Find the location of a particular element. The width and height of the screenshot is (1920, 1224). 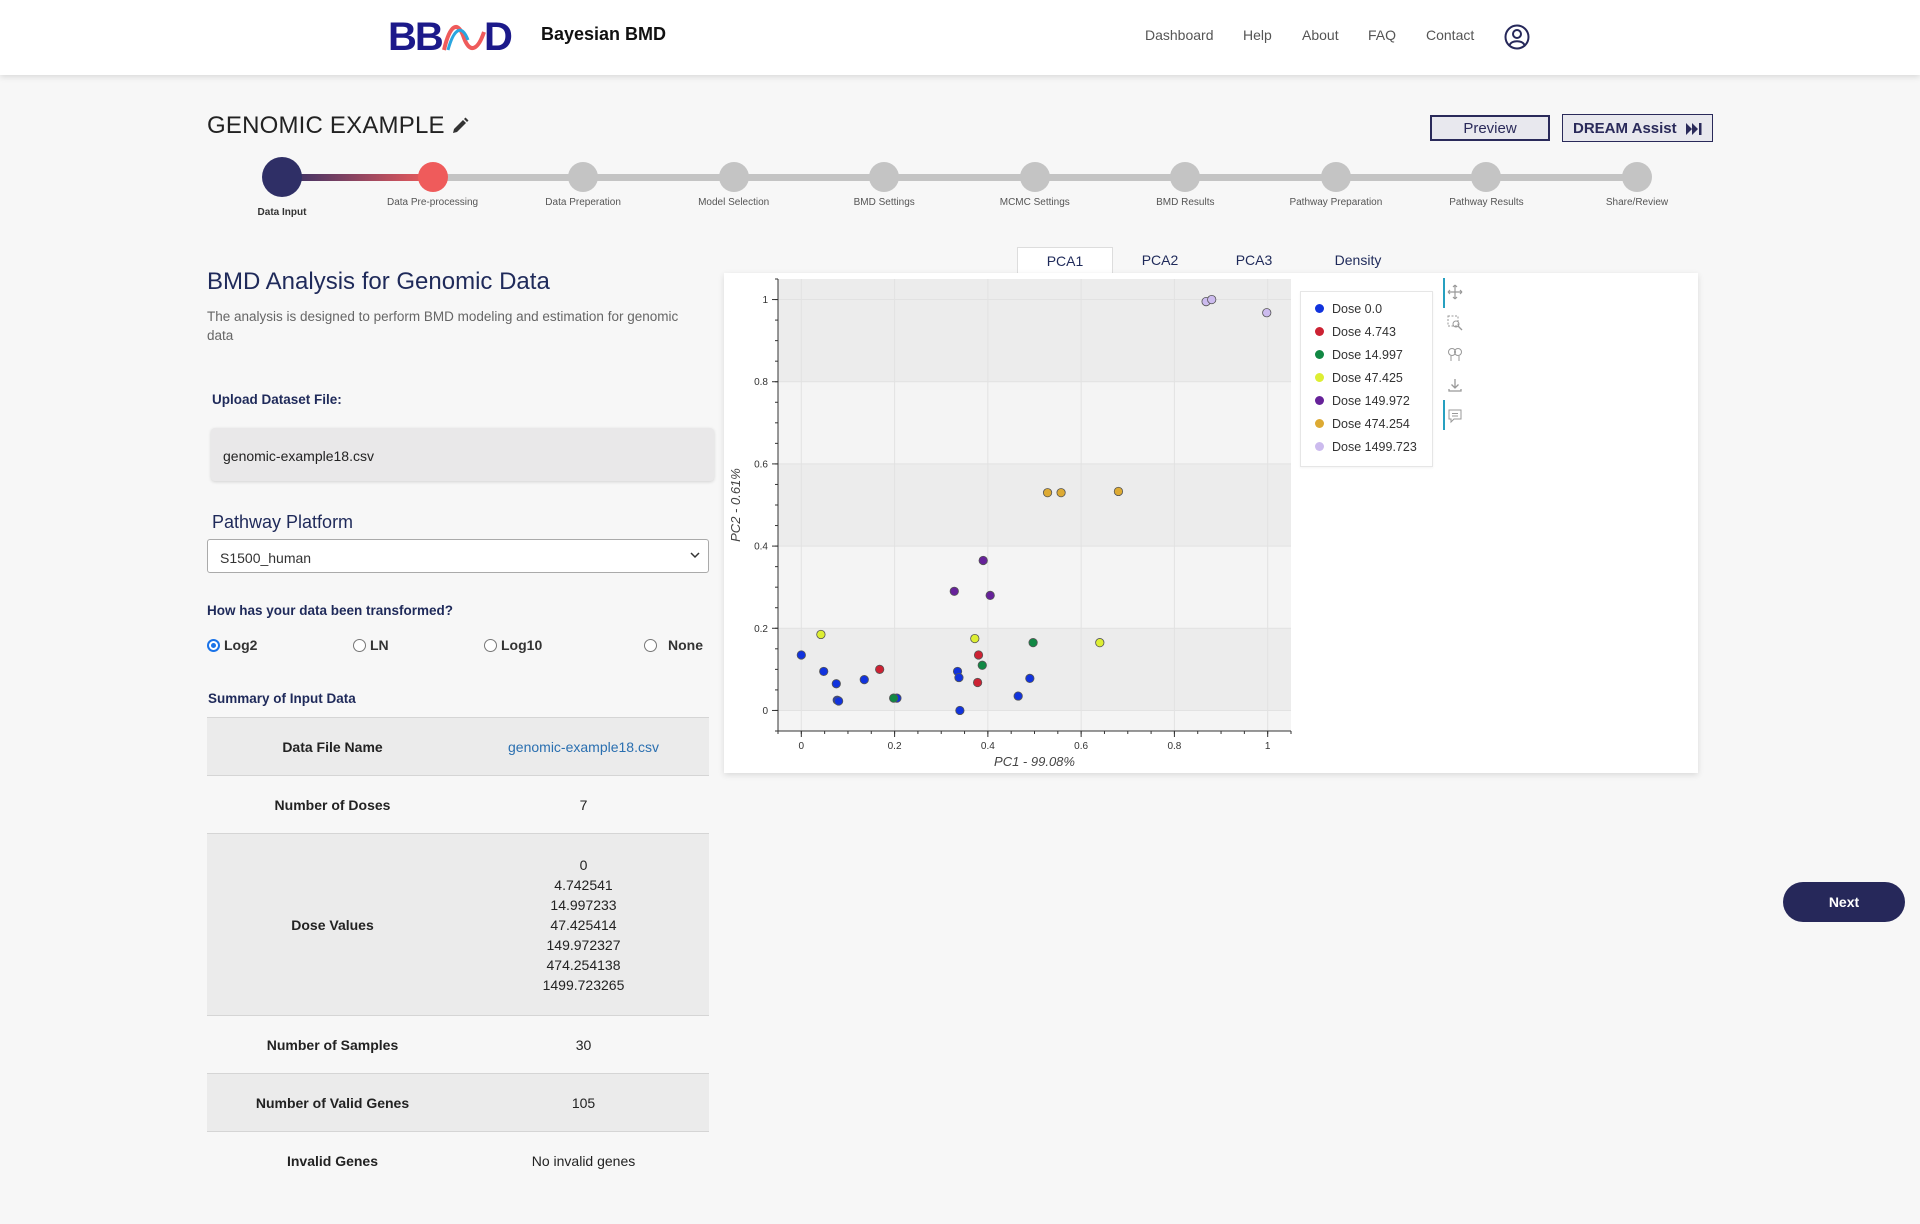

save-icon is located at coordinates (1455, 385).